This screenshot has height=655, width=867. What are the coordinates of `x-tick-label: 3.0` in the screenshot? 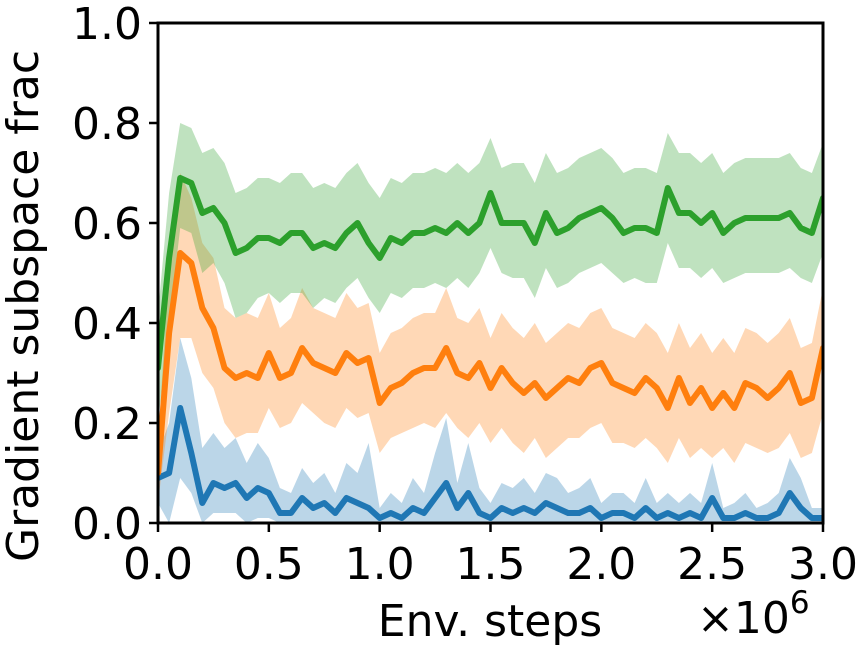 It's located at (823, 564).